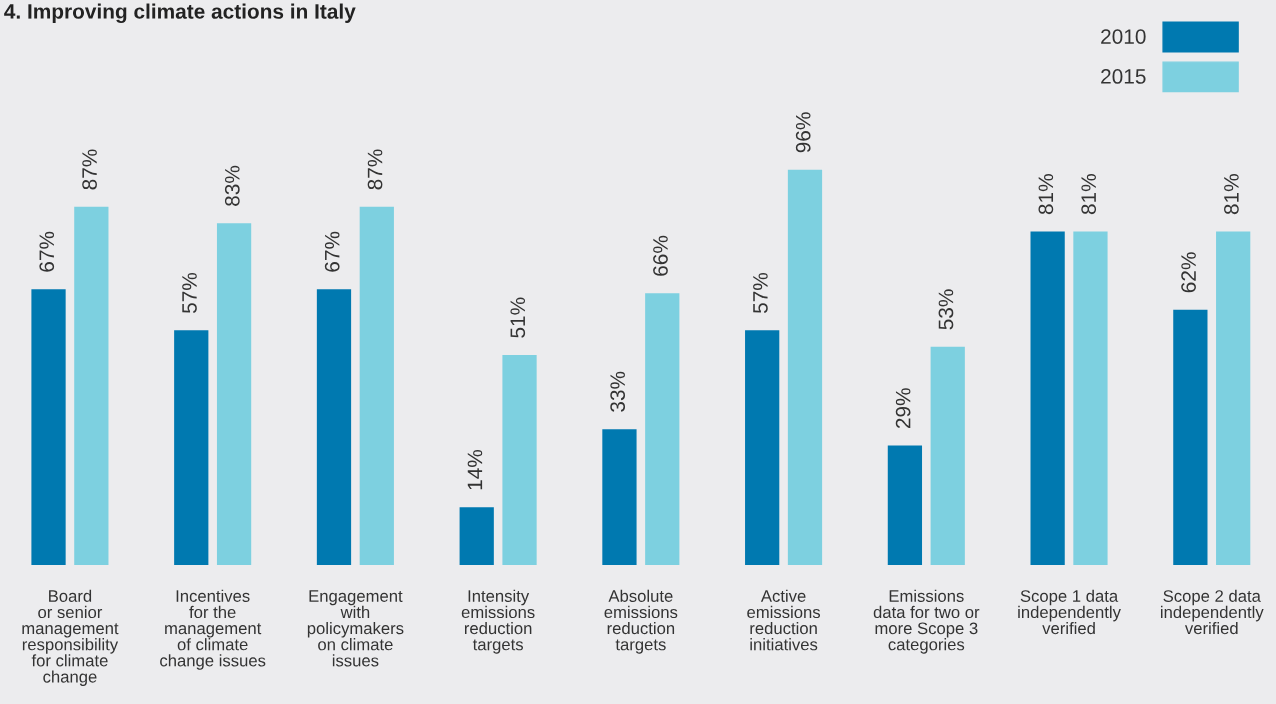 The width and height of the screenshot is (1276, 704). I want to click on data-label: 14%, so click(475, 469).